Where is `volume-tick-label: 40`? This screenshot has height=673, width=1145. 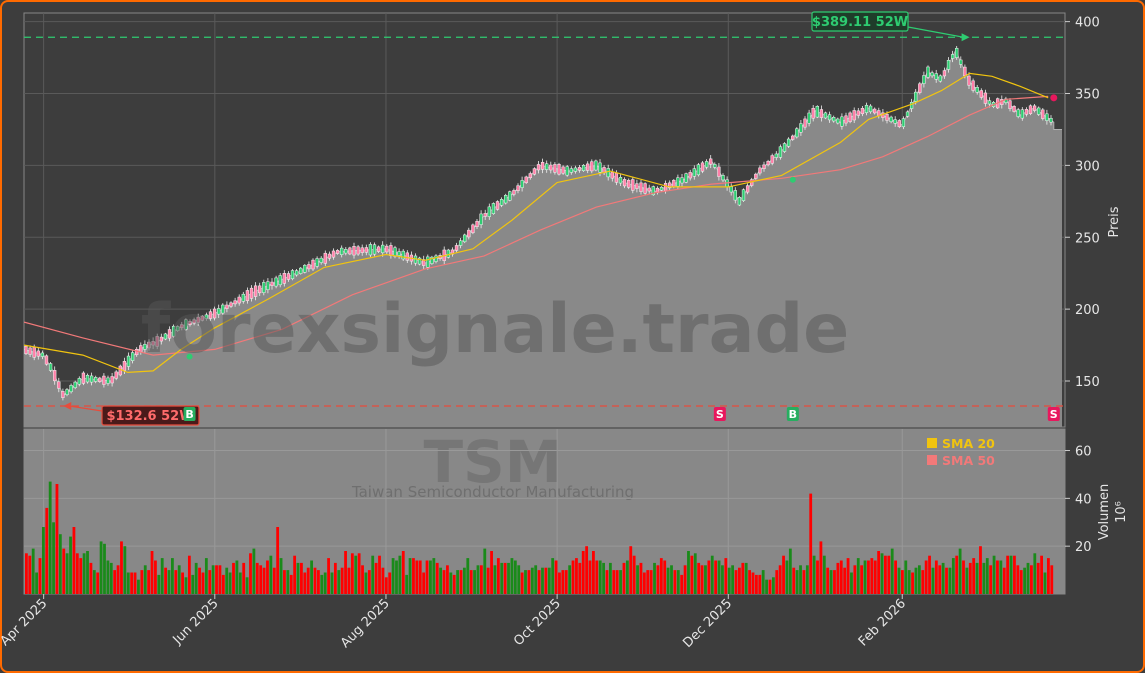
volume-tick-label: 40 is located at coordinates (1083, 499).